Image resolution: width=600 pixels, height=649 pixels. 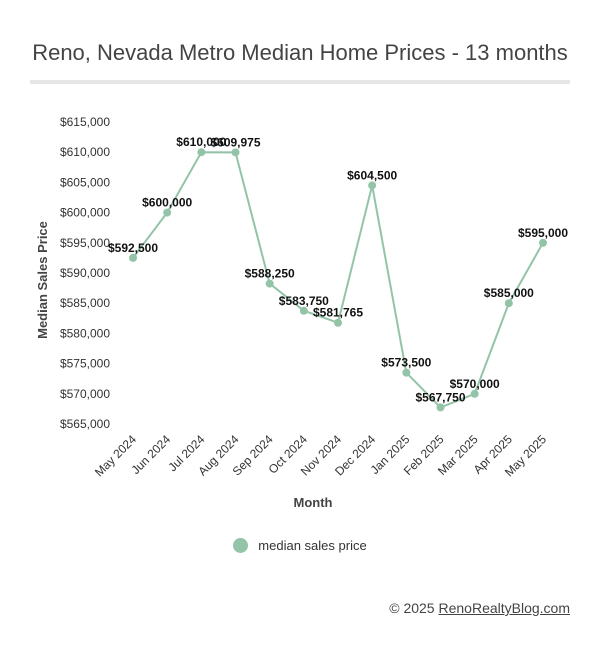 I want to click on data-label: $573,500, so click(x=406, y=363).